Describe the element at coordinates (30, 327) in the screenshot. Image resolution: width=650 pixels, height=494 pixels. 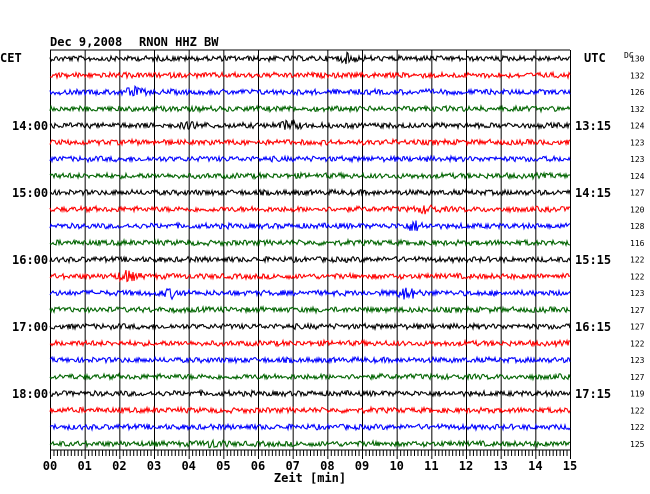
I see `left-time-label: 17:00` at that location.